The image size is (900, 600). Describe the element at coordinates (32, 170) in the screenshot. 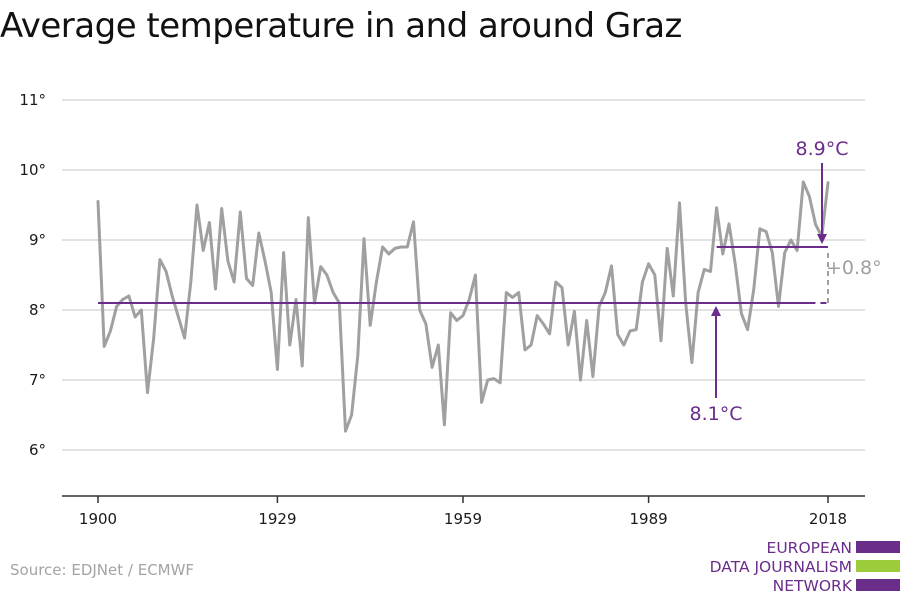

I see `y-tick-label: 10°` at that location.